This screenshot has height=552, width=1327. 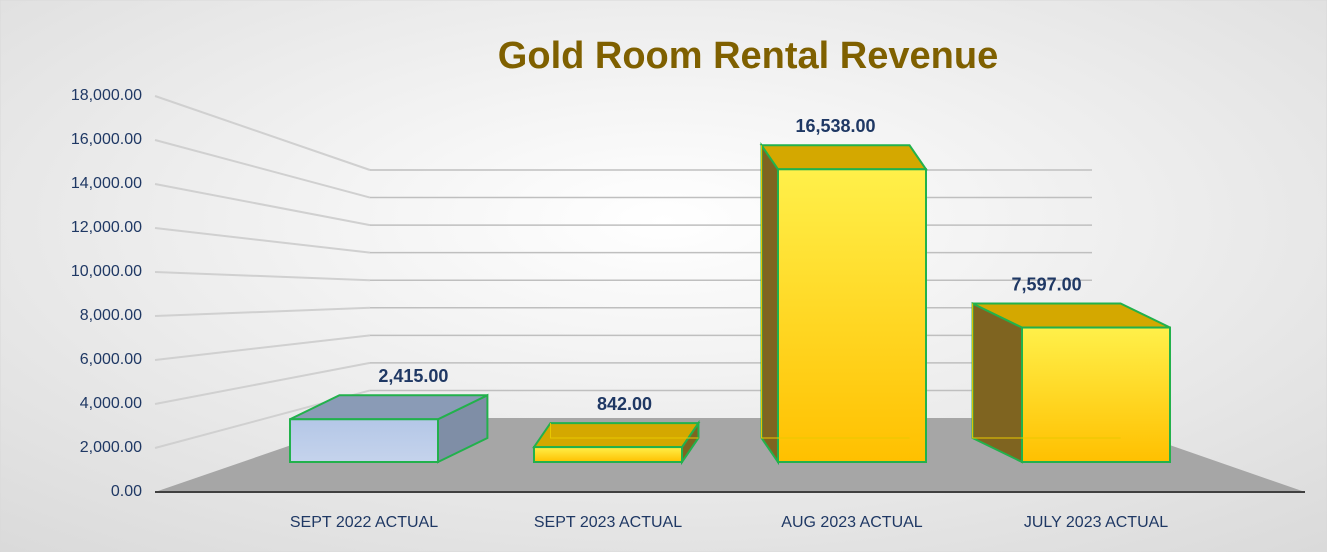 What do you see at coordinates (111, 447) in the screenshot?
I see `y-tick-label: 2,000.00` at bounding box center [111, 447].